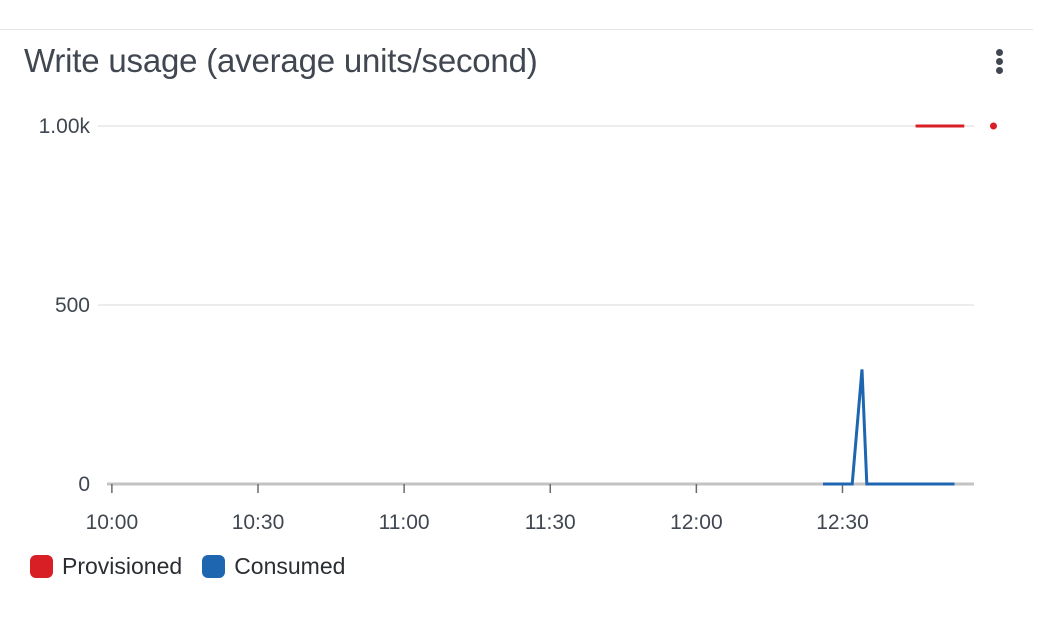 Image resolution: width=1042 pixels, height=630 pixels. Describe the element at coordinates (910, 304) in the screenshot. I see `series-layer` at that location.